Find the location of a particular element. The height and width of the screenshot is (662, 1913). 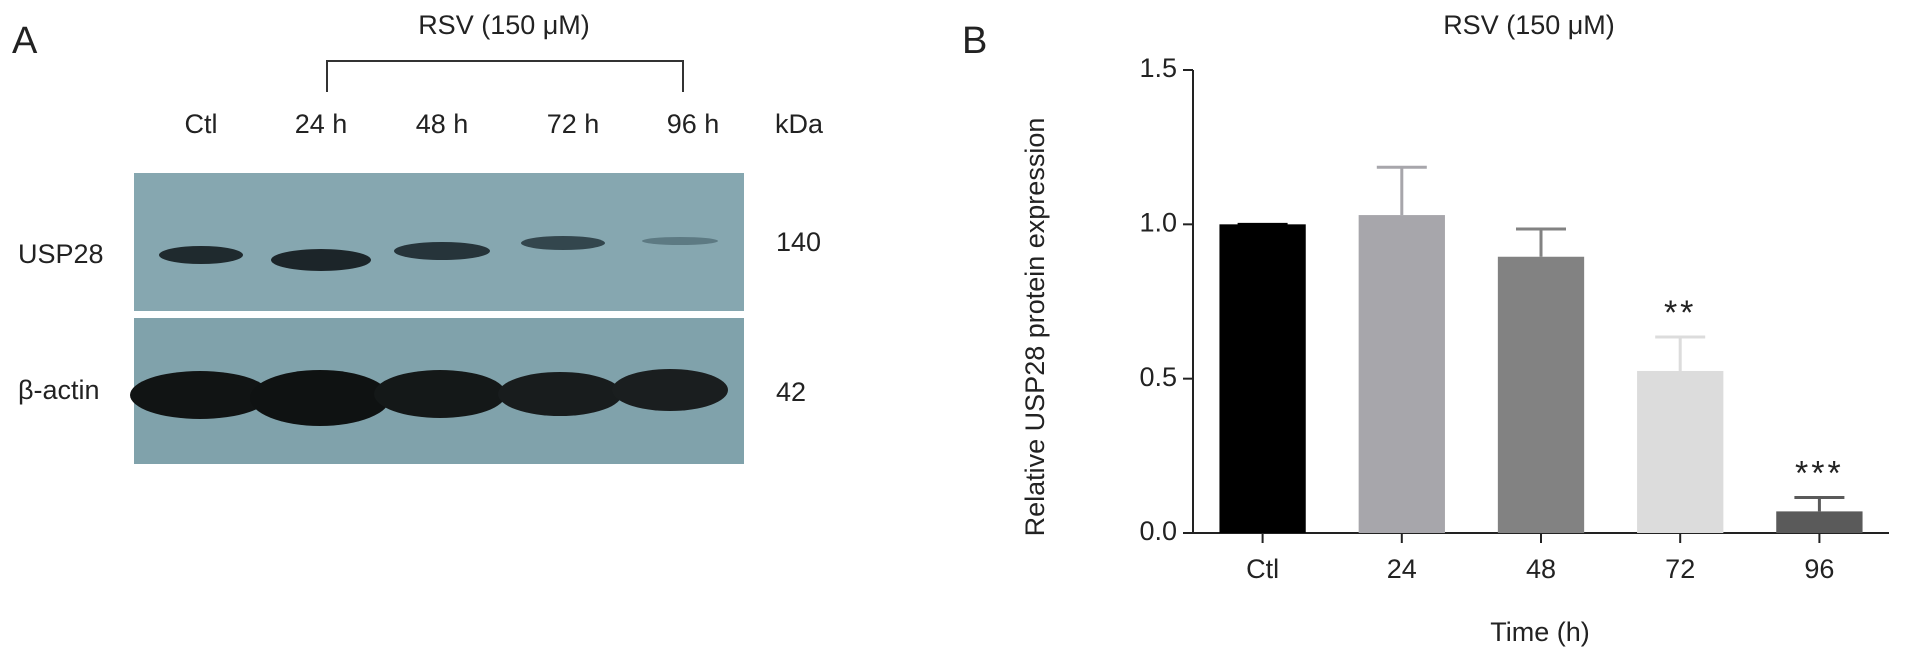

x-tick-label: Ctl is located at coordinates (1262, 569).